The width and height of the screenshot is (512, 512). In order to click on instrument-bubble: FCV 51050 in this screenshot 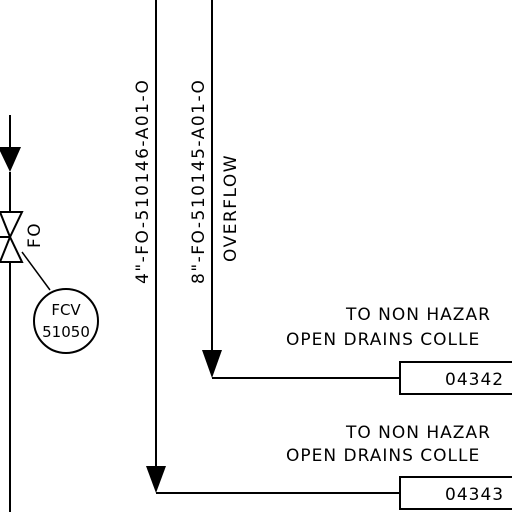, I will do `click(66, 321)`.